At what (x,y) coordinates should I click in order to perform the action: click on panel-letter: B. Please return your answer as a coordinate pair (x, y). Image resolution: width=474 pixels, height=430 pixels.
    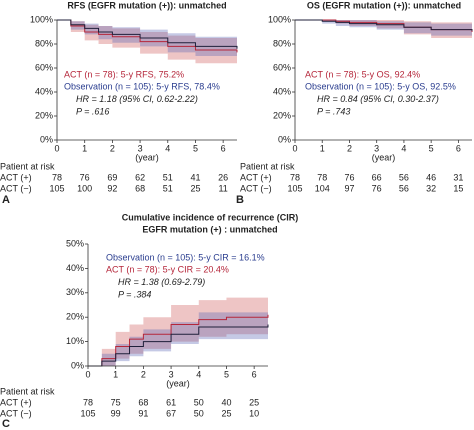
    Looking at the image, I should click on (240, 200).